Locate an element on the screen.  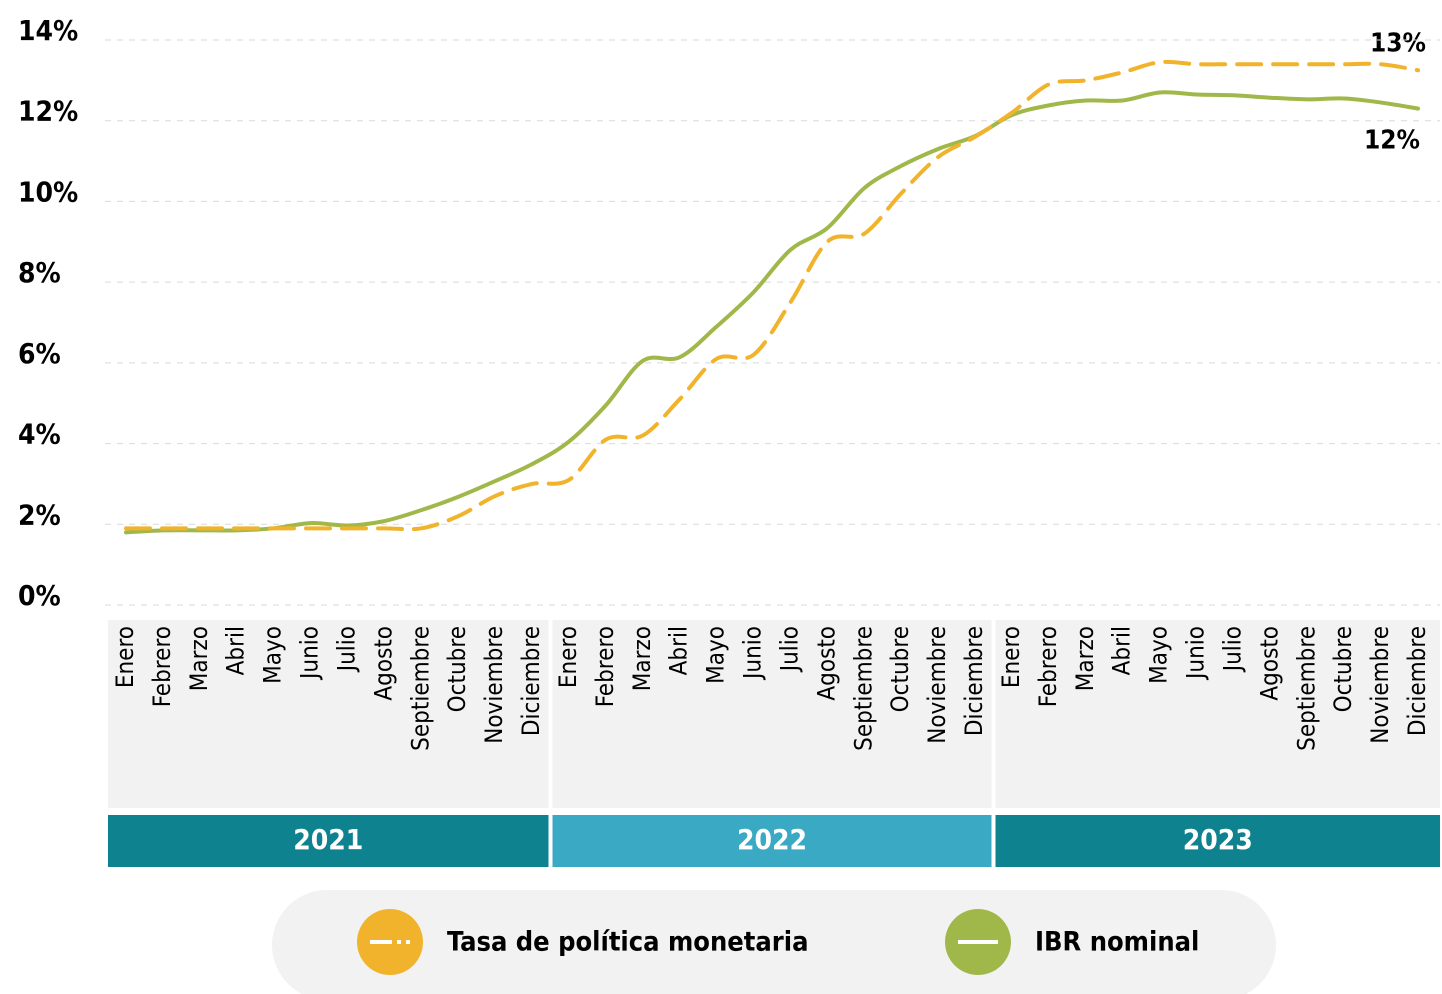
legend-label: IBR nominal is located at coordinates (1117, 942).